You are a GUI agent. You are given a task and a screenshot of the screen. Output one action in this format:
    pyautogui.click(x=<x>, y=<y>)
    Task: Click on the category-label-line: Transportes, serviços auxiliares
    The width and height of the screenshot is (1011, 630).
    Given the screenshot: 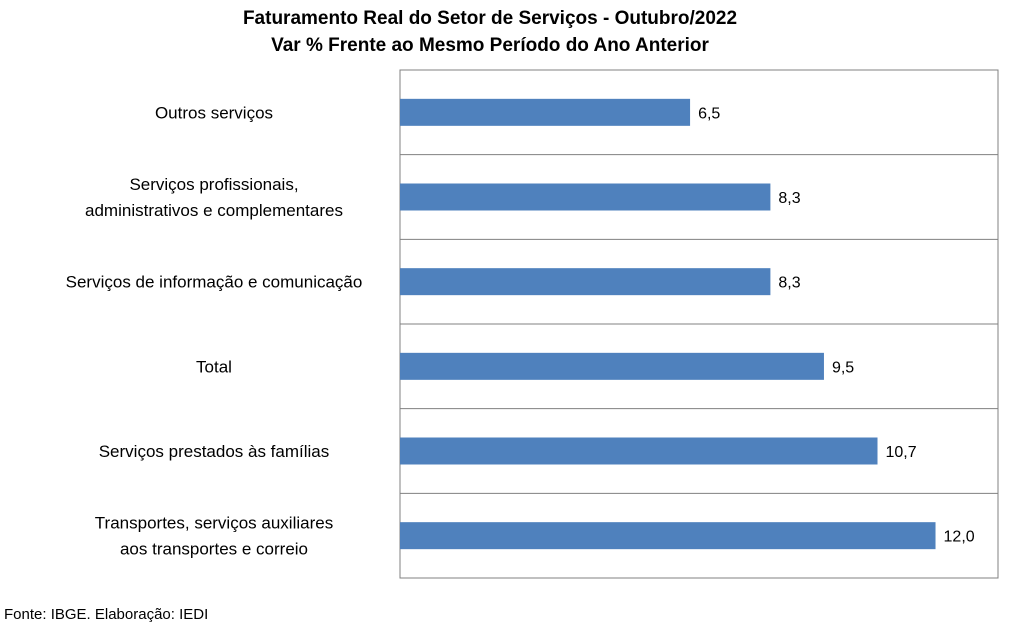 What is the action you would take?
    pyautogui.click(x=214, y=523)
    